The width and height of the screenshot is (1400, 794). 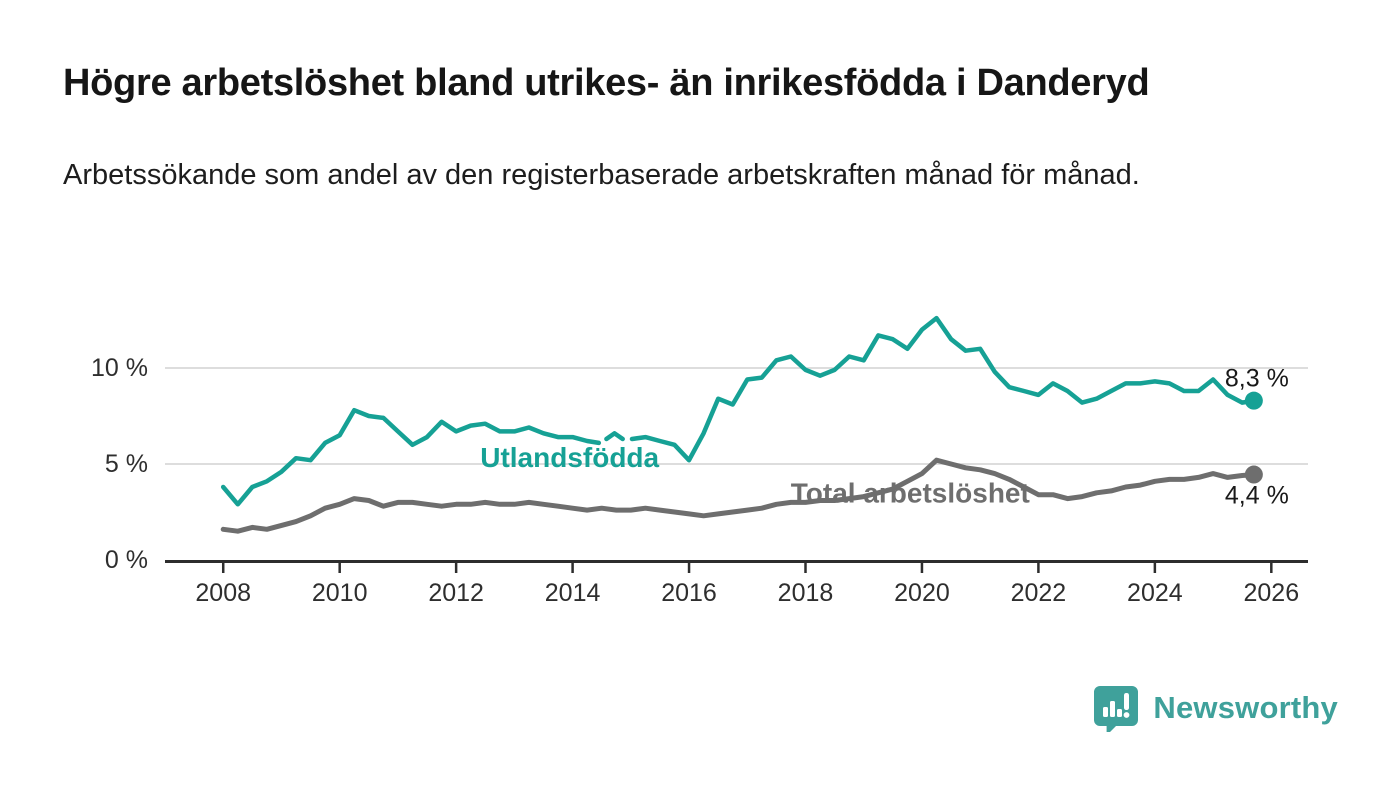 What do you see at coordinates (943, 389) in the screenshot?
I see `series-line-utlandsf-dda-seg2` at bounding box center [943, 389].